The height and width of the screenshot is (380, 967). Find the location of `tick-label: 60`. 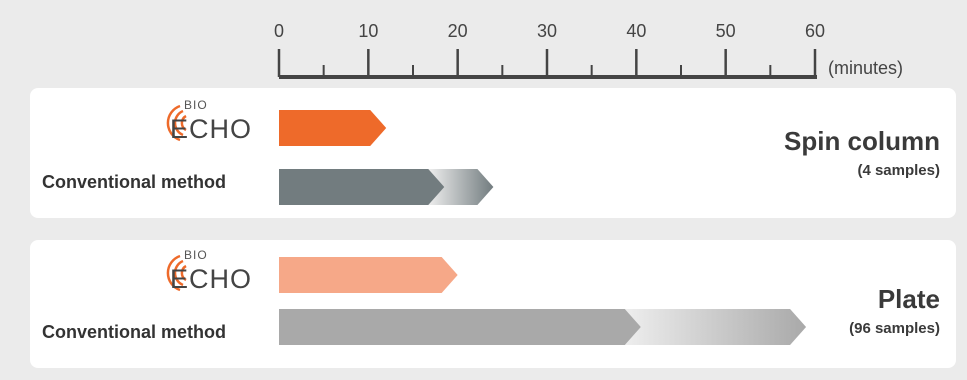

tick-label: 60 is located at coordinates (815, 31).